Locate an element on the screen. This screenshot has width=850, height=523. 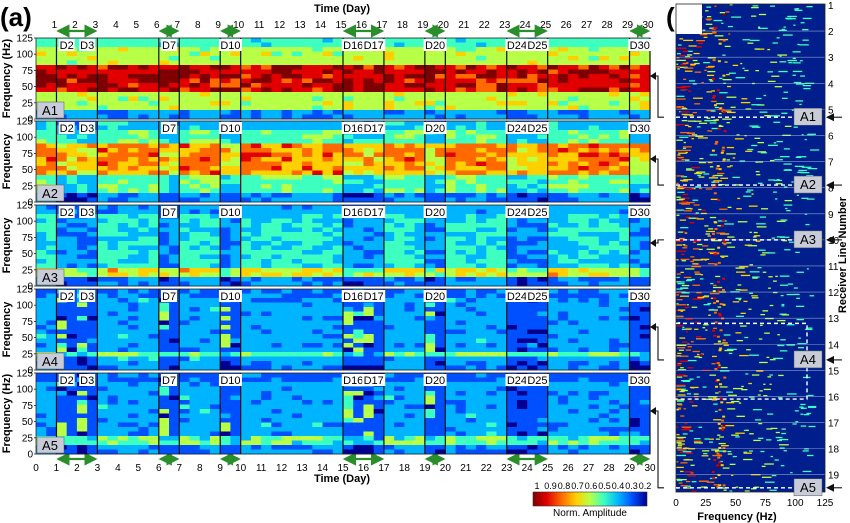
bottom-day-tick-label: 8 is located at coordinates (200, 468).